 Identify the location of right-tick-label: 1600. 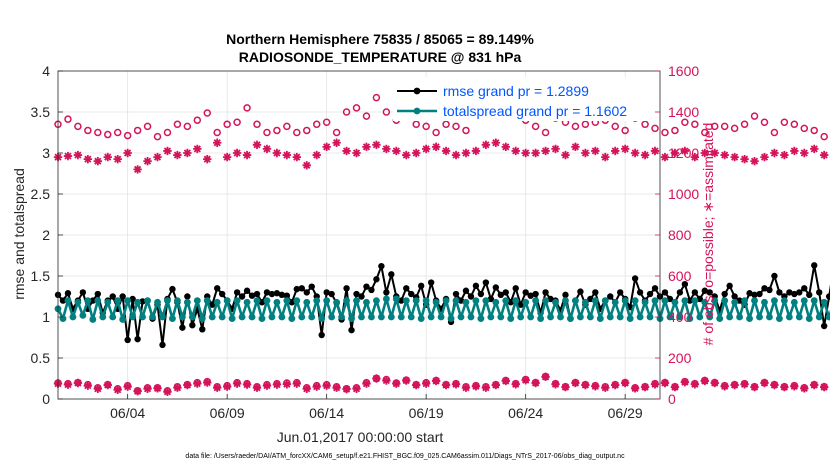
(683, 71).